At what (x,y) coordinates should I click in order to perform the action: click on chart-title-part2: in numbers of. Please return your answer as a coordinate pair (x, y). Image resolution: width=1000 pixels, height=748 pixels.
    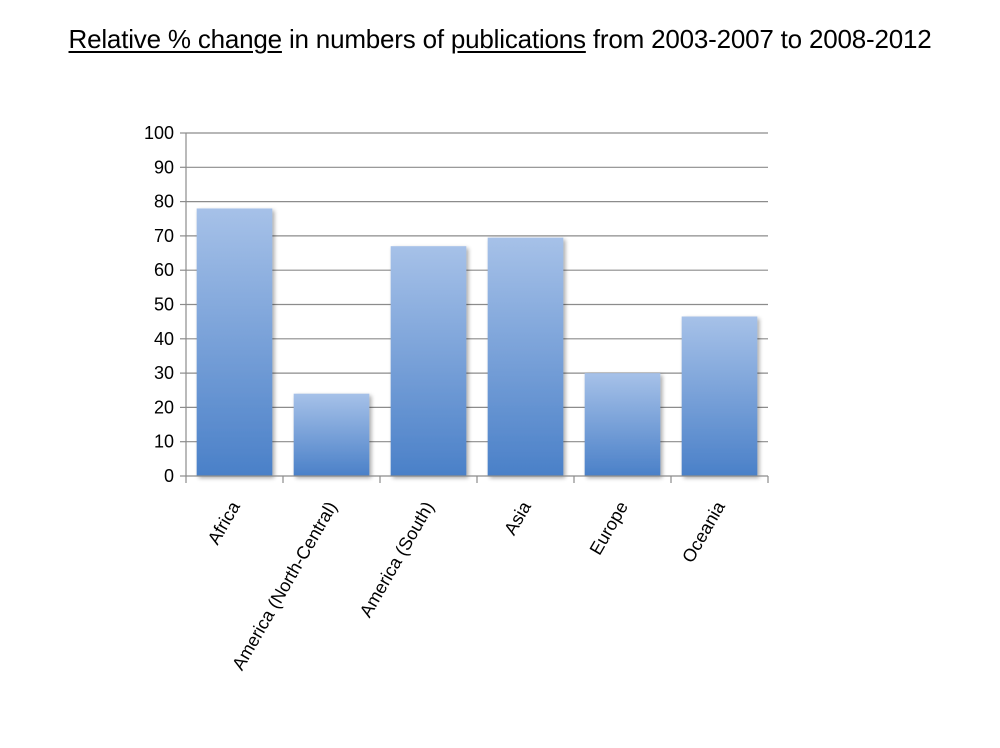
    Looking at the image, I should click on (366, 39).